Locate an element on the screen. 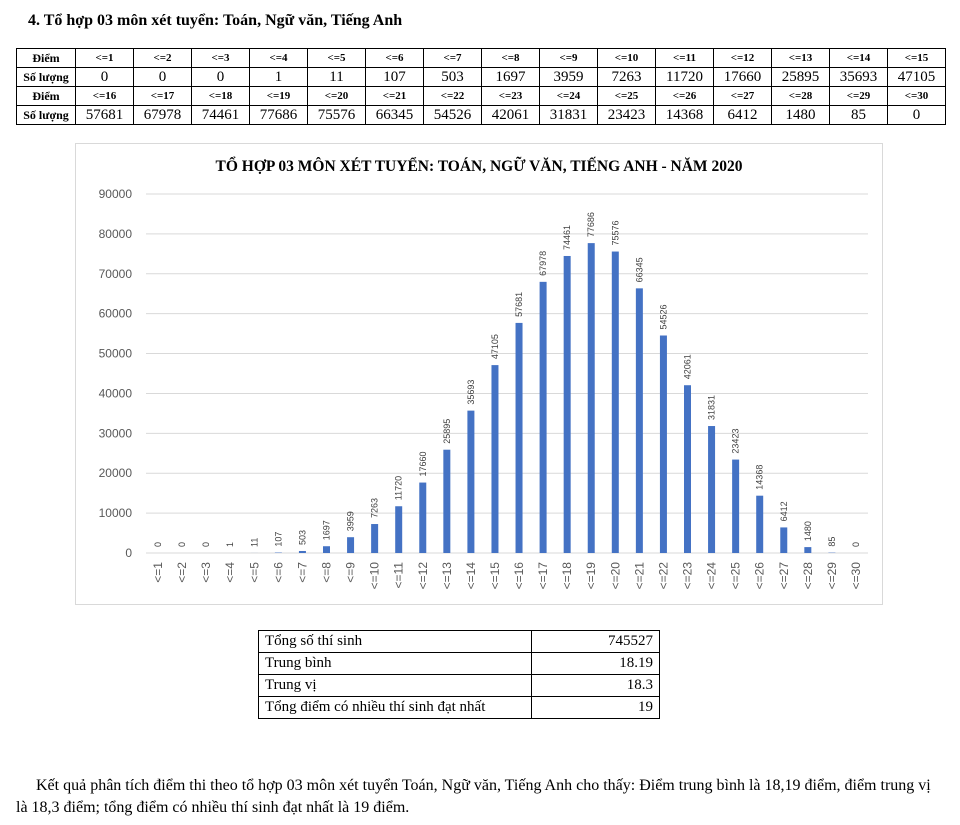  score-cell: <=17 is located at coordinates (162, 96).